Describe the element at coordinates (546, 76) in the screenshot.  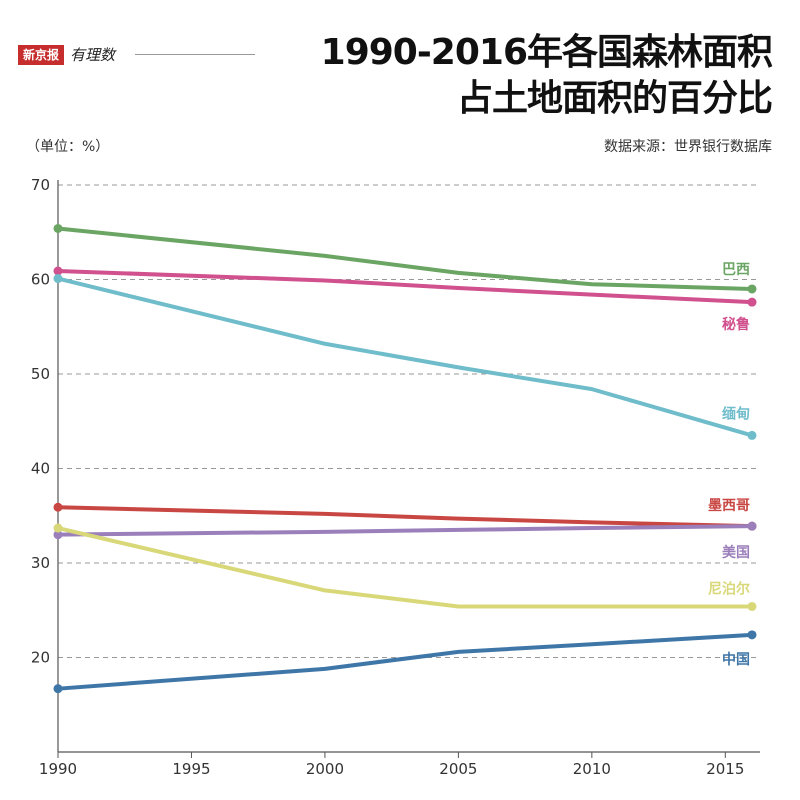
I see `chart-title: 1990-2016年各国森林面积 占土地面积的百分比` at that location.